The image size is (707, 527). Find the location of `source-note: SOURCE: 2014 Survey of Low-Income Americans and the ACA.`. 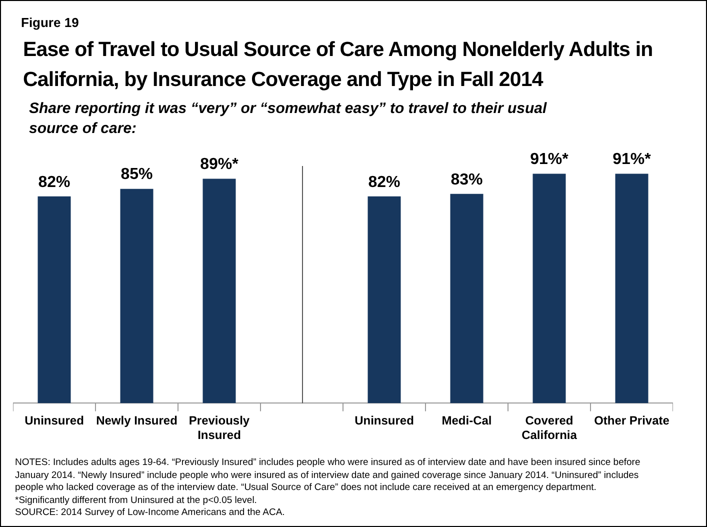

source-note: SOURCE: 2014 Survey of Low-Income Americans and the ACA. is located at coordinates (150, 513).